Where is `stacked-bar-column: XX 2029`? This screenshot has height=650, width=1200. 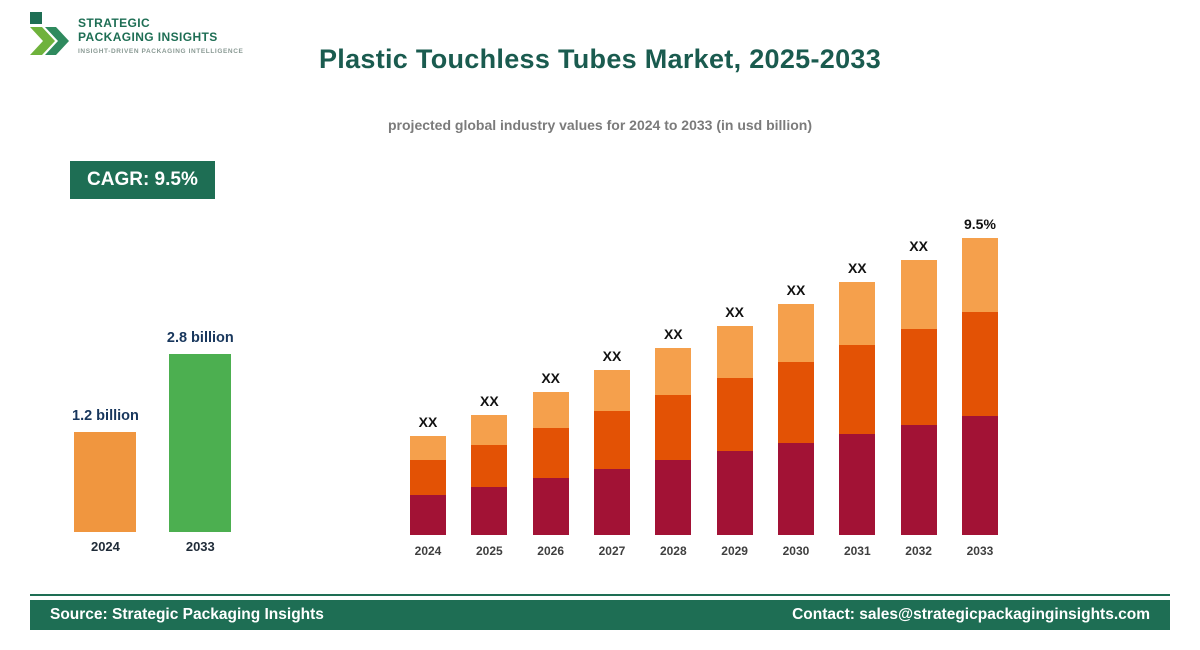
stacked-bar-column: XX 2029 is located at coordinates (734, 431).